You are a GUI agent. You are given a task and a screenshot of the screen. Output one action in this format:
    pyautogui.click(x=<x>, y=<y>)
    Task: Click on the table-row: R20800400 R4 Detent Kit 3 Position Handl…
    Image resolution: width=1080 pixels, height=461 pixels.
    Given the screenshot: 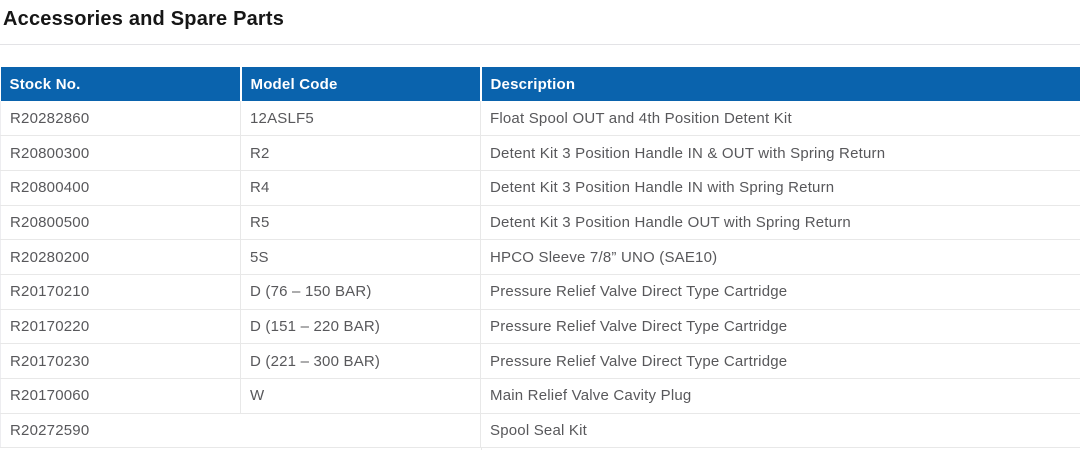 What is the action you would take?
    pyautogui.click(x=540, y=188)
    